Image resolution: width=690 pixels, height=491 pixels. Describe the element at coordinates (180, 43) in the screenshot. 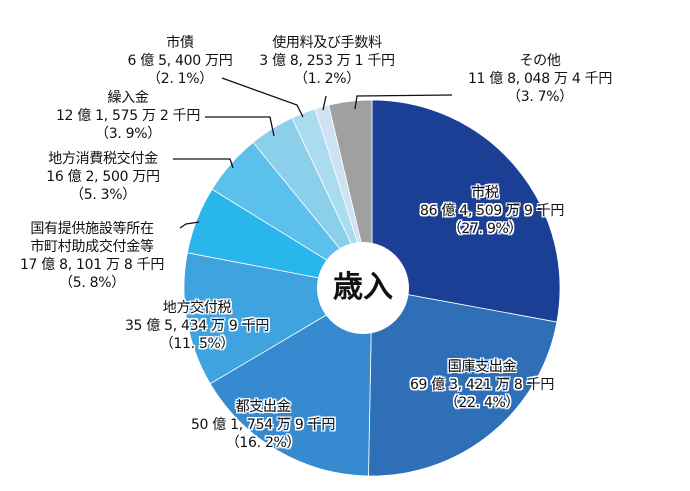

I see `label-shisai-name: 市債` at that location.